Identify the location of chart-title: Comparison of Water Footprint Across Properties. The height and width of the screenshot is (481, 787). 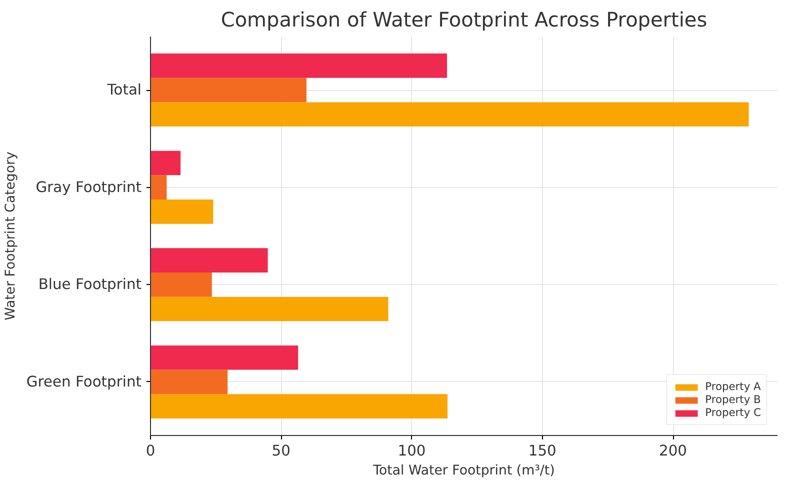
(464, 20).